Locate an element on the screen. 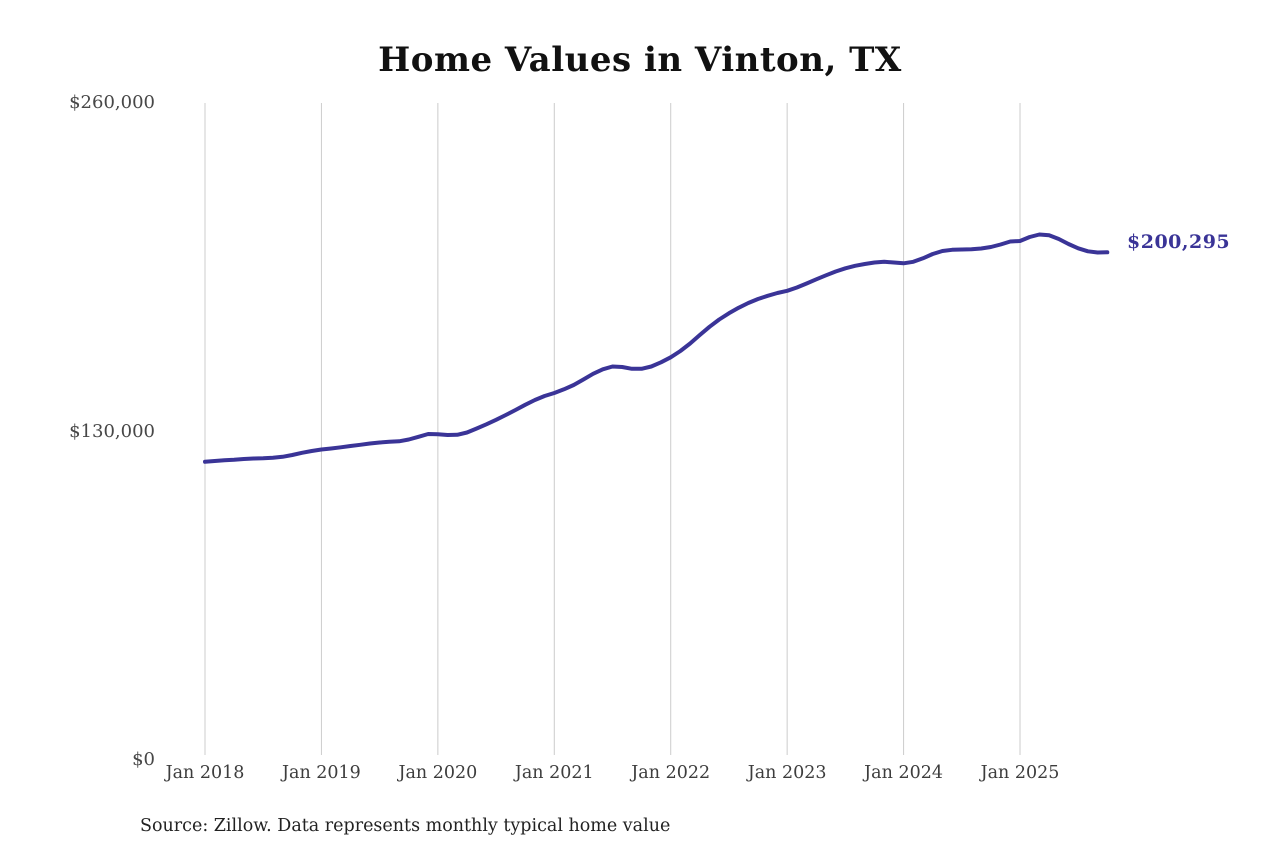  y-axis-tick-260000: $260,000 is located at coordinates (112, 102).